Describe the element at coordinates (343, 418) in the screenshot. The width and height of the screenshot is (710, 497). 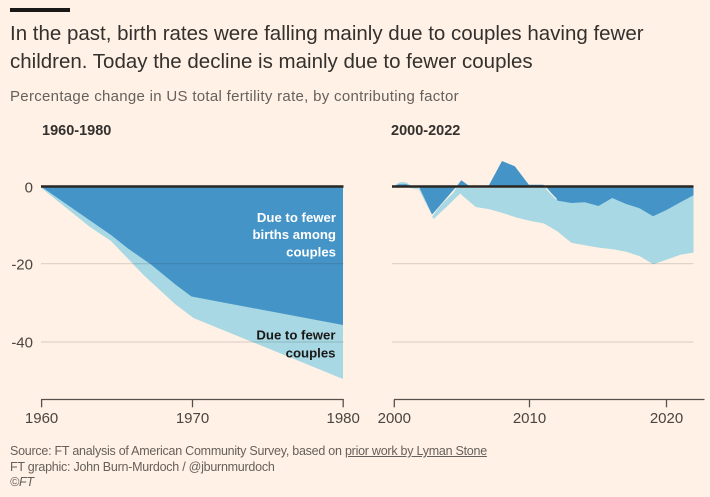
I see `svg-text: 1980` at that location.